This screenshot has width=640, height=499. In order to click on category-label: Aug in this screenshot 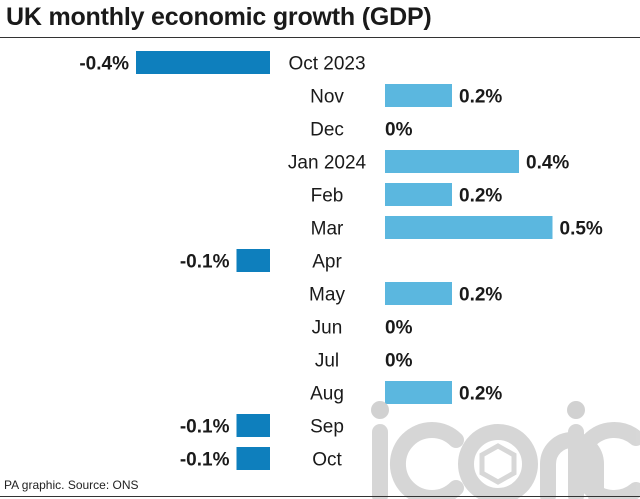, I will do `click(327, 394)`.